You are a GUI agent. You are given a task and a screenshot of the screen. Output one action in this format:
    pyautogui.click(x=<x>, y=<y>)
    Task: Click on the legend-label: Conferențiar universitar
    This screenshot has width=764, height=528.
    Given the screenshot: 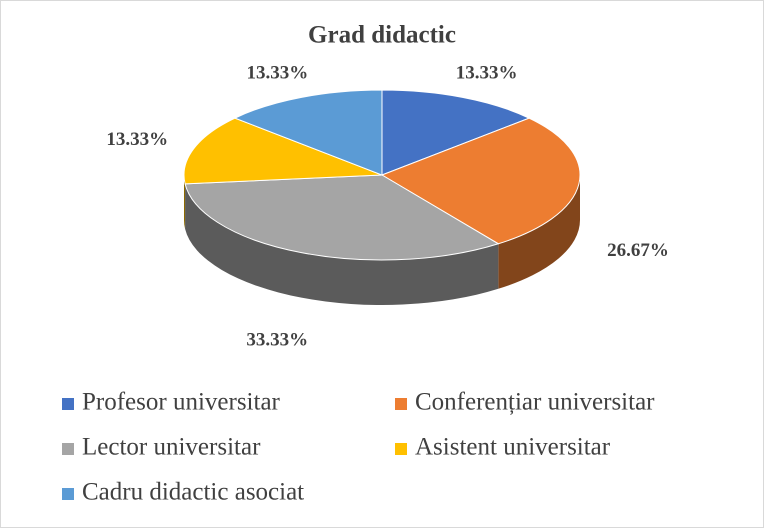 What is the action you would take?
    pyautogui.click(x=535, y=402)
    